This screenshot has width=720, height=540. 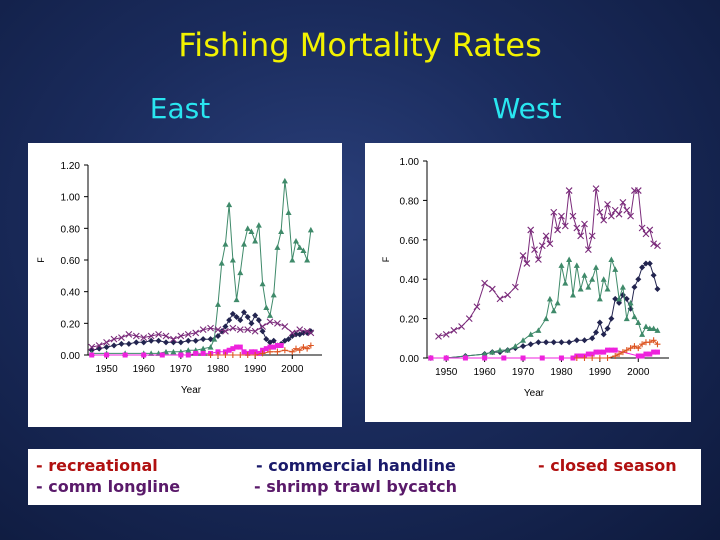 What do you see at coordinates (410, 201) in the screenshot?
I see `west-y-tick-label: 0.80` at bounding box center [410, 201].